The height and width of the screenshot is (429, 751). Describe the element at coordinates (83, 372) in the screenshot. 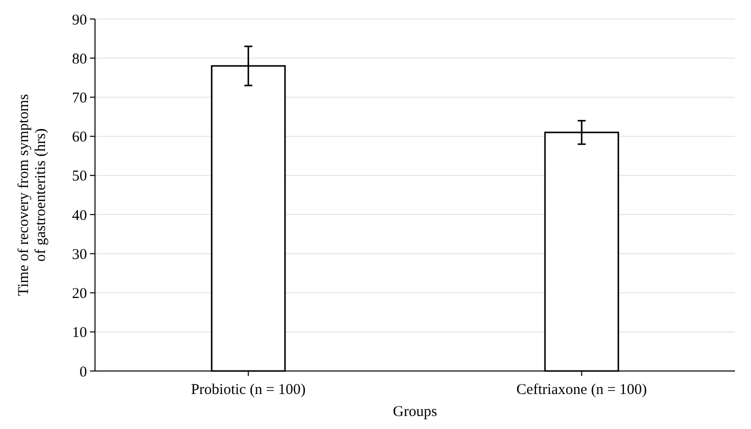

I see `y-tick-label: 0` at that location.